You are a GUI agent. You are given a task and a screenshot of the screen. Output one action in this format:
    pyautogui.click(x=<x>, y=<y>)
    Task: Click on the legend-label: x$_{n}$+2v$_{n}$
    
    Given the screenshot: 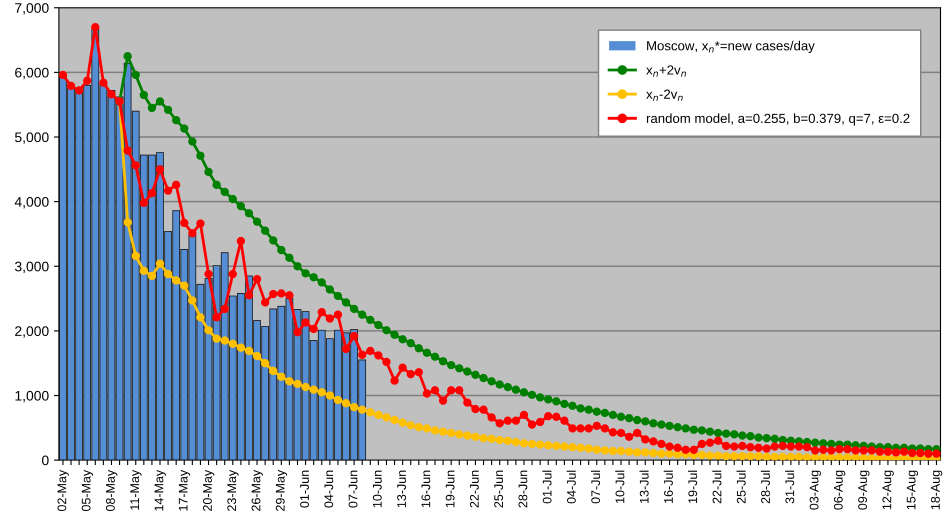 What is the action you would take?
    pyautogui.click(x=666, y=71)
    